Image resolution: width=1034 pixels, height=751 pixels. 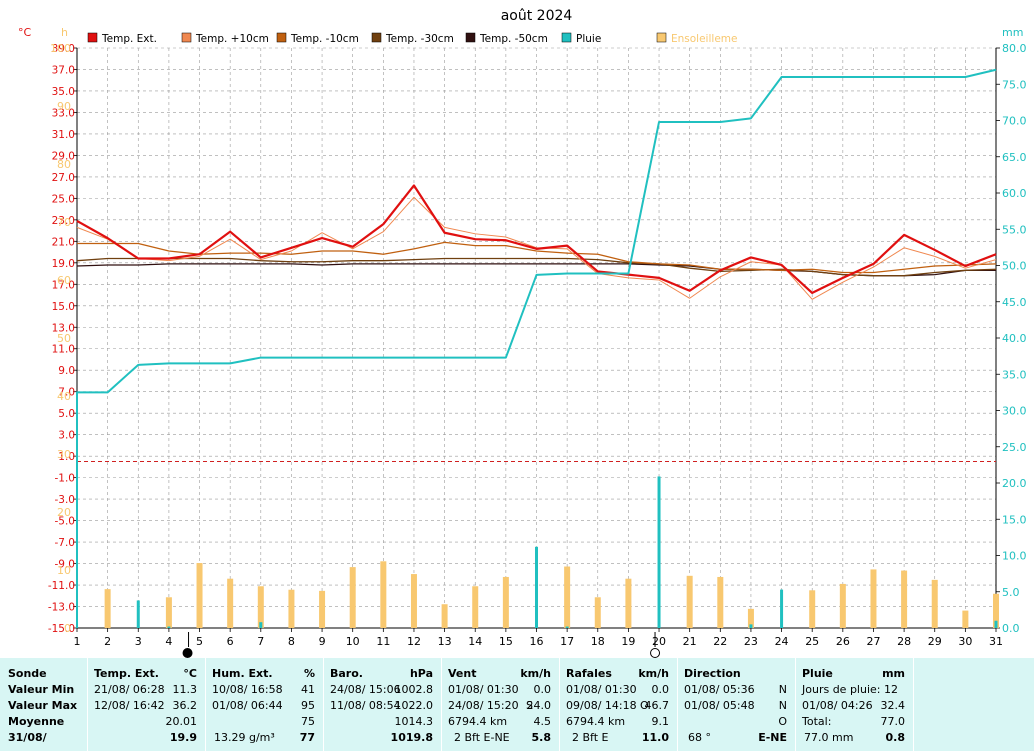 What do you see at coordinates (64, 106) in the screenshot?
I see `sun-tick-label: 90` at bounding box center [64, 106].